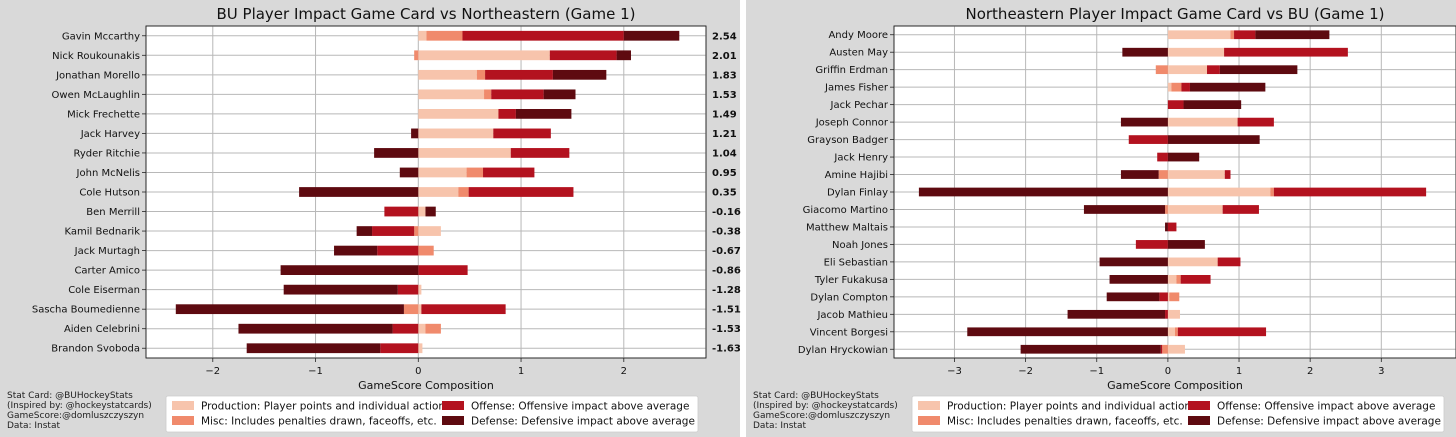  Describe the element at coordinates (1067, 332) in the screenshot. I see `bar-defense-vincent-borgesi` at that location.